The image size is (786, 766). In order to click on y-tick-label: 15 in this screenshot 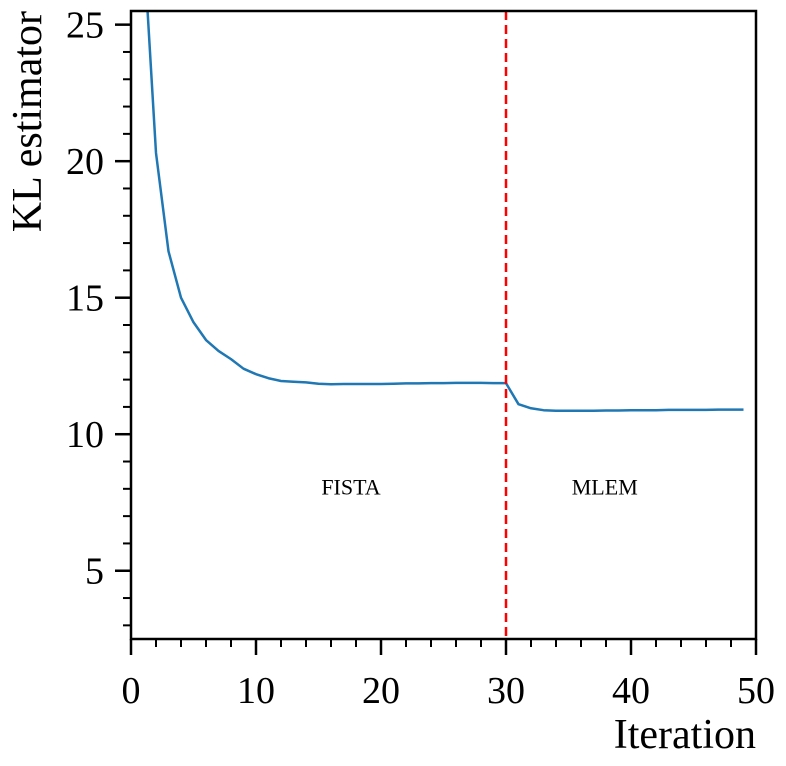, I will do `click(85, 299)`.